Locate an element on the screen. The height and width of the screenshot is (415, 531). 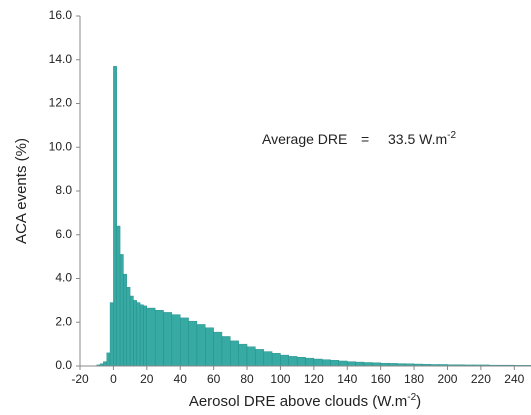
annotation-value: 33.5 W.m is located at coordinates (417, 139).